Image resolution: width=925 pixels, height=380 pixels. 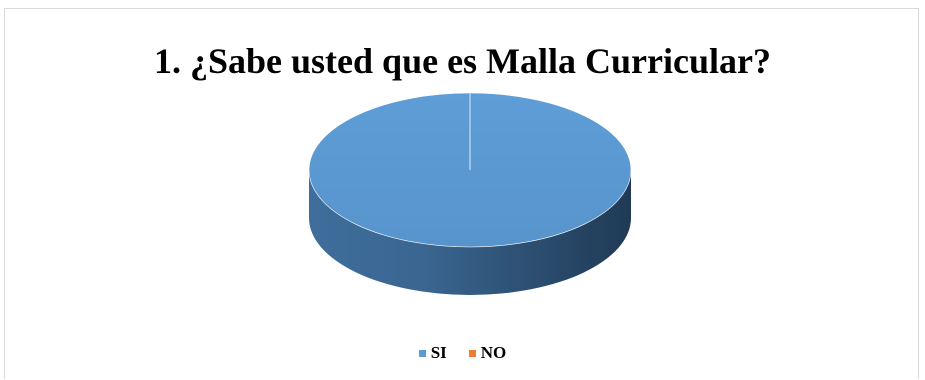 I want to click on legend-item-si: SI, so click(x=432, y=353).